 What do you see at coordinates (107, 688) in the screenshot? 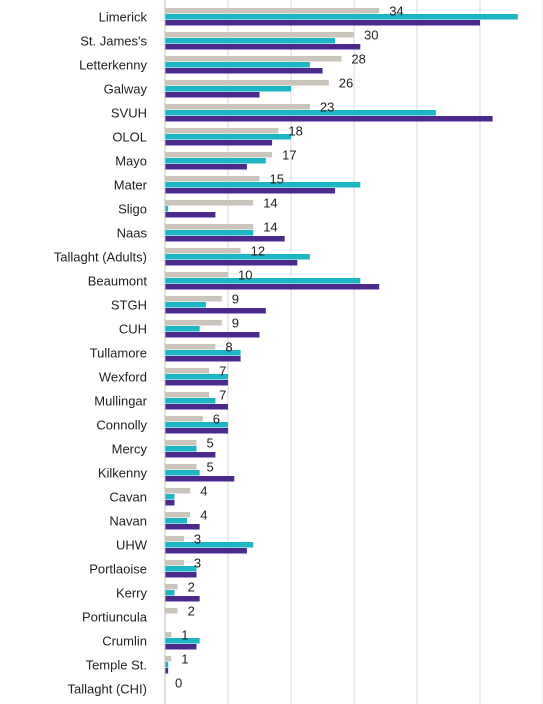
I see `category-label: Tallaght (CHI)` at bounding box center [107, 688].